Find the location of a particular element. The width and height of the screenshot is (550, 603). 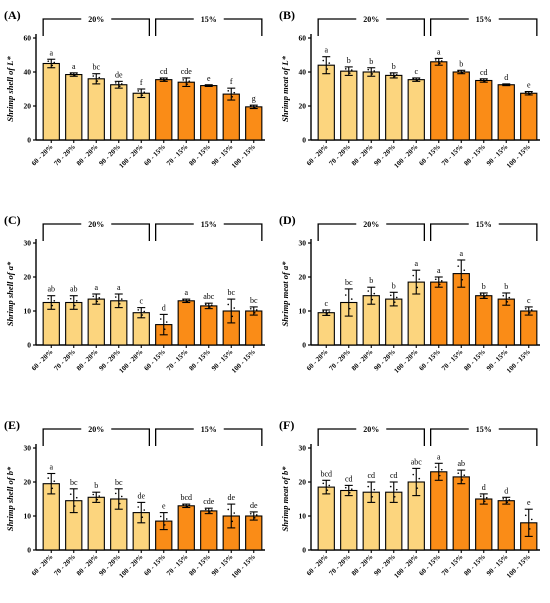

significance-label: abc is located at coordinates (209, 296).